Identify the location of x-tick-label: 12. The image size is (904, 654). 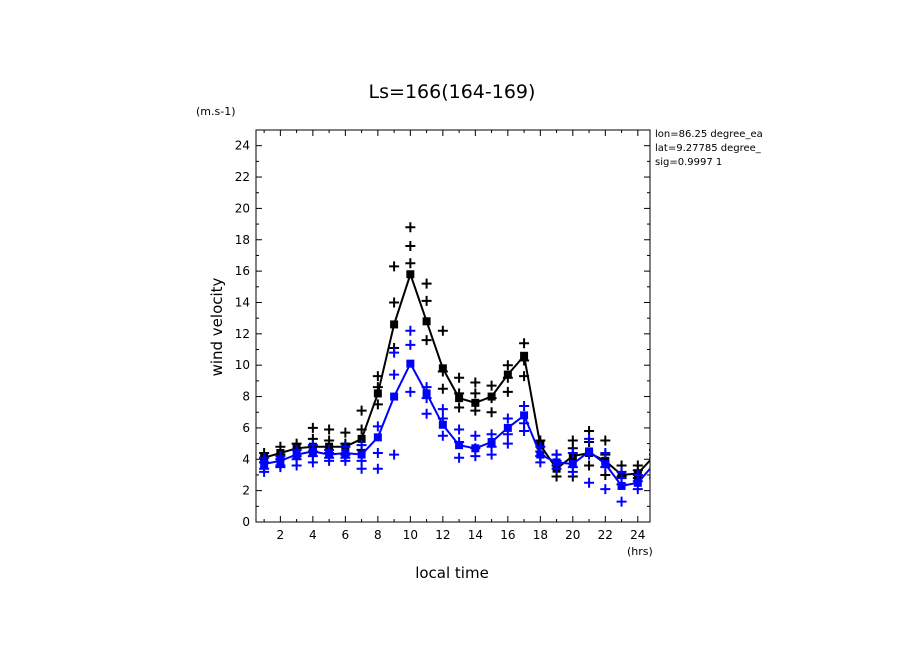
(442, 535).